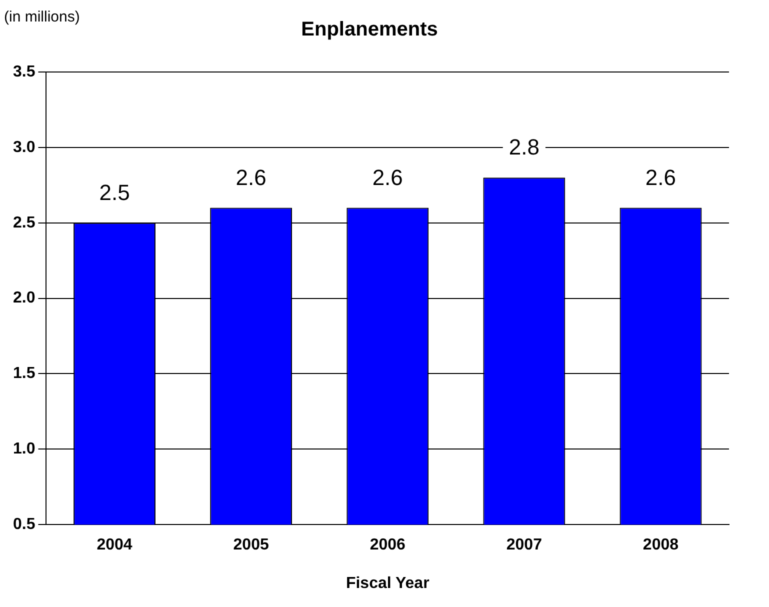  What do you see at coordinates (388, 545) in the screenshot?
I see `x-tick-label: 2006` at bounding box center [388, 545].